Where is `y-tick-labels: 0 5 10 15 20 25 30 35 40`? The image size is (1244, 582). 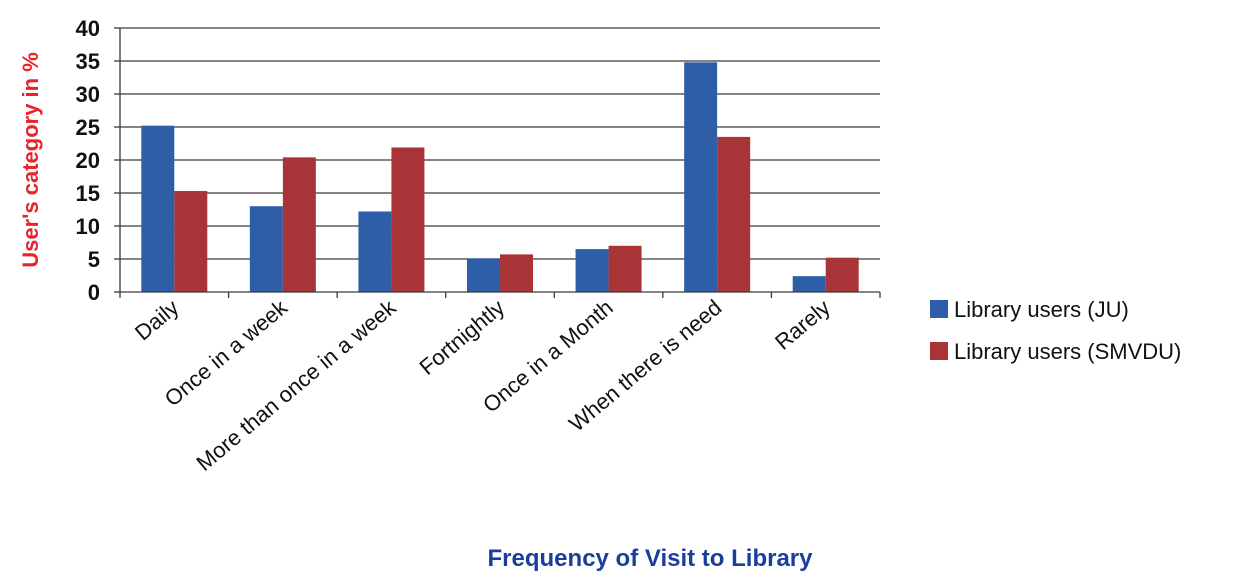
y-tick-labels: 0 5 10 15 20 25 30 35 40 is located at coordinates (88, 160).